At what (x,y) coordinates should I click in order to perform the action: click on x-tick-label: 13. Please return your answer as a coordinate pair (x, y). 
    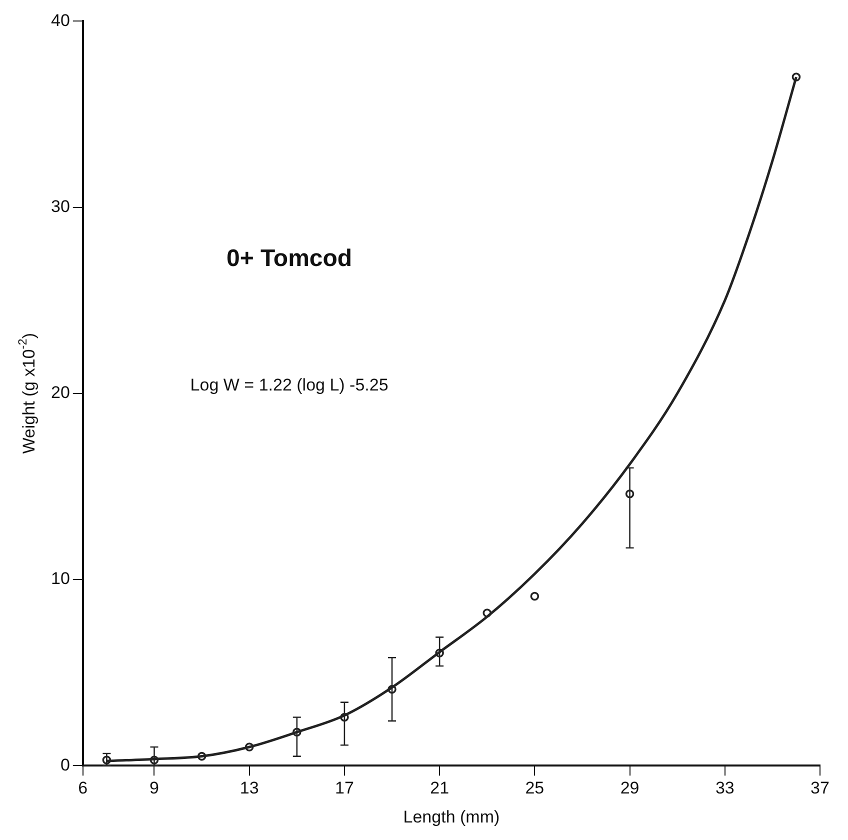
    Looking at the image, I should click on (249, 788).